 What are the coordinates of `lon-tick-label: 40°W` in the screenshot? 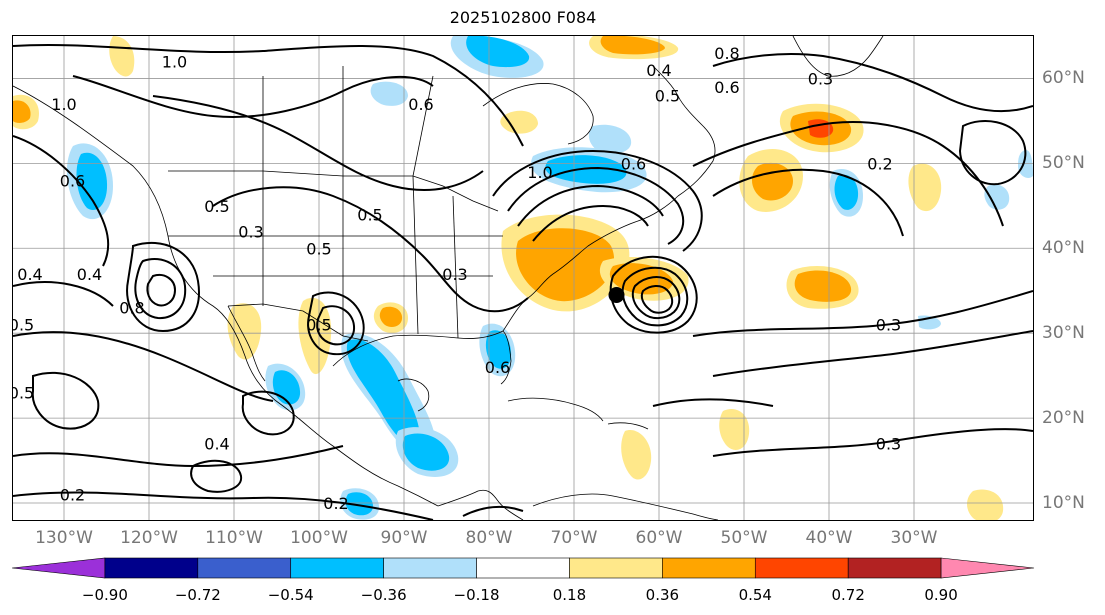 It's located at (829, 538).